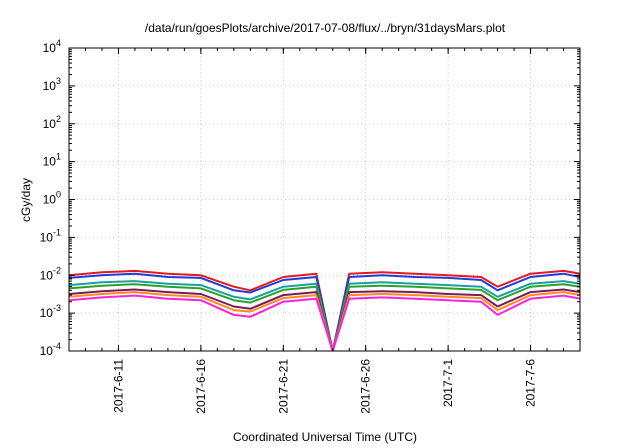 The height and width of the screenshot is (448, 640). What do you see at coordinates (366, 386) in the screenshot?
I see `x-tick-label: 2017-6-26` at bounding box center [366, 386].